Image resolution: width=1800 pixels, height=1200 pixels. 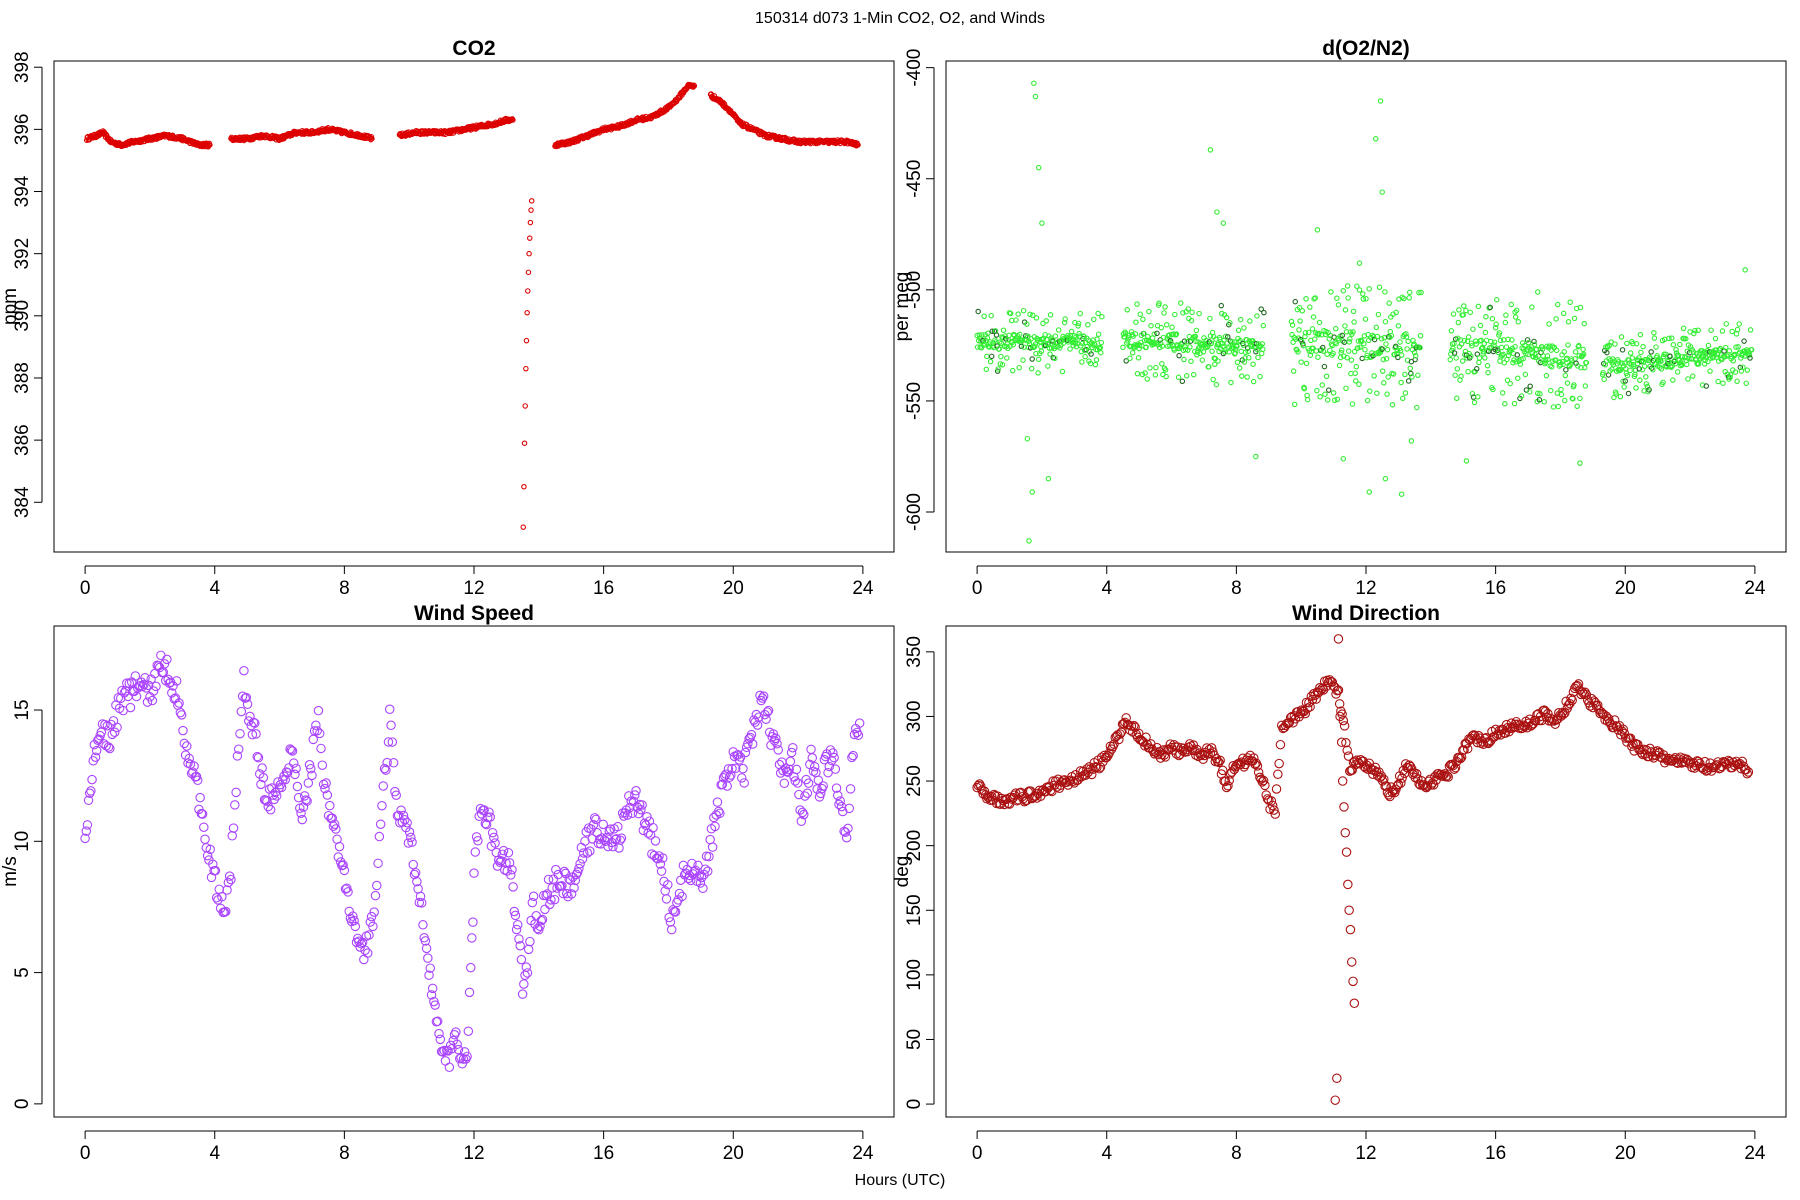 I want to click on y-tick-label: 398, so click(x=22, y=67).